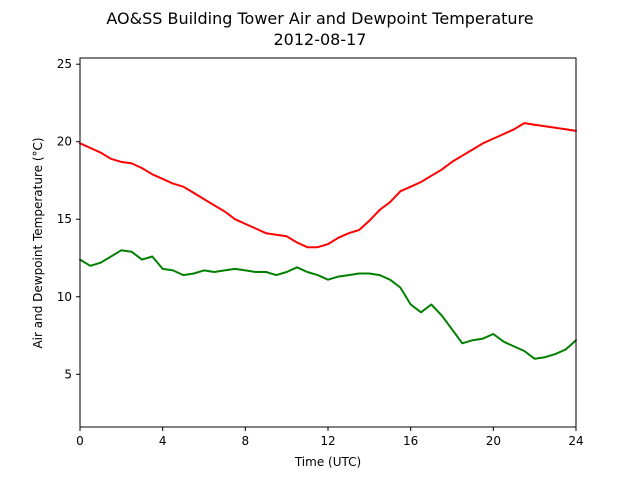 The width and height of the screenshot is (640, 485). I want to click on x-axis-label: Time (UTC), so click(327, 462).